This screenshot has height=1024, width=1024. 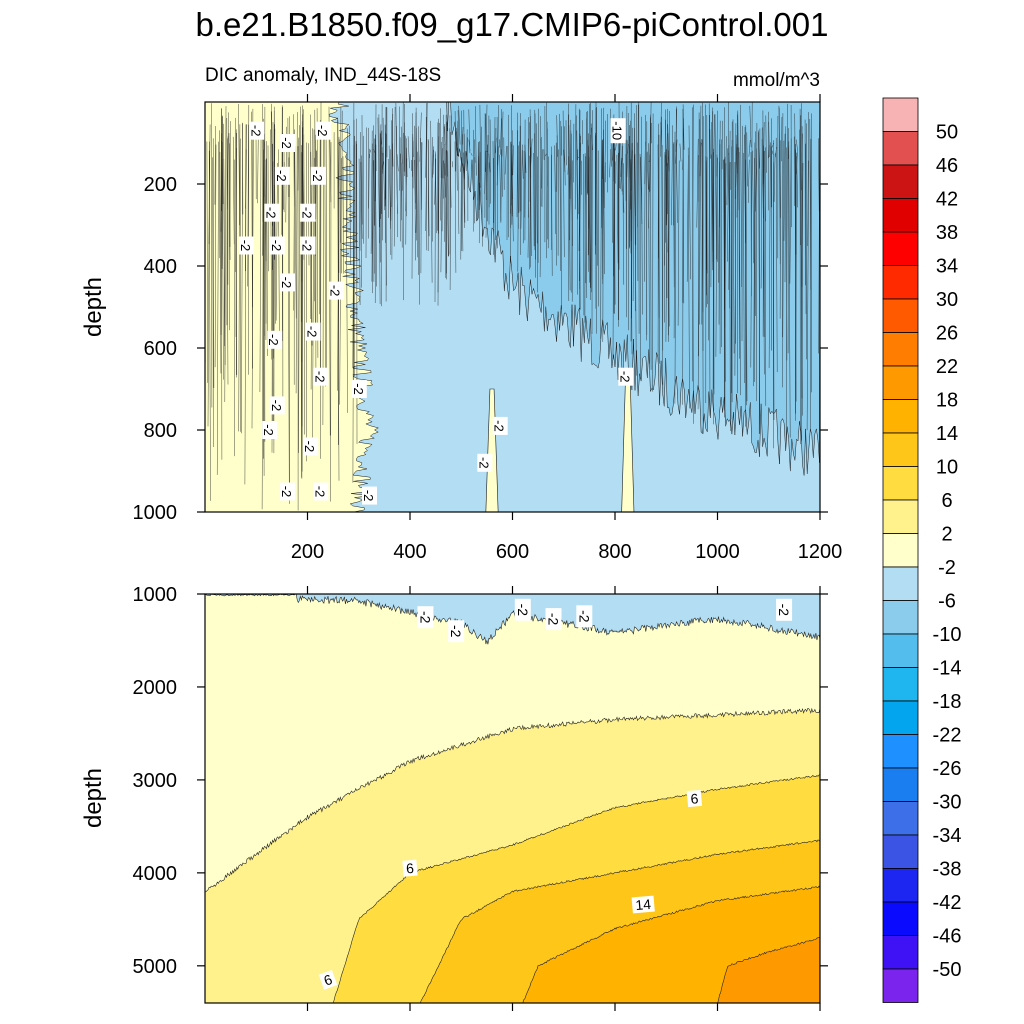 I want to click on y-tick-label: 1000, so click(x=155, y=513).